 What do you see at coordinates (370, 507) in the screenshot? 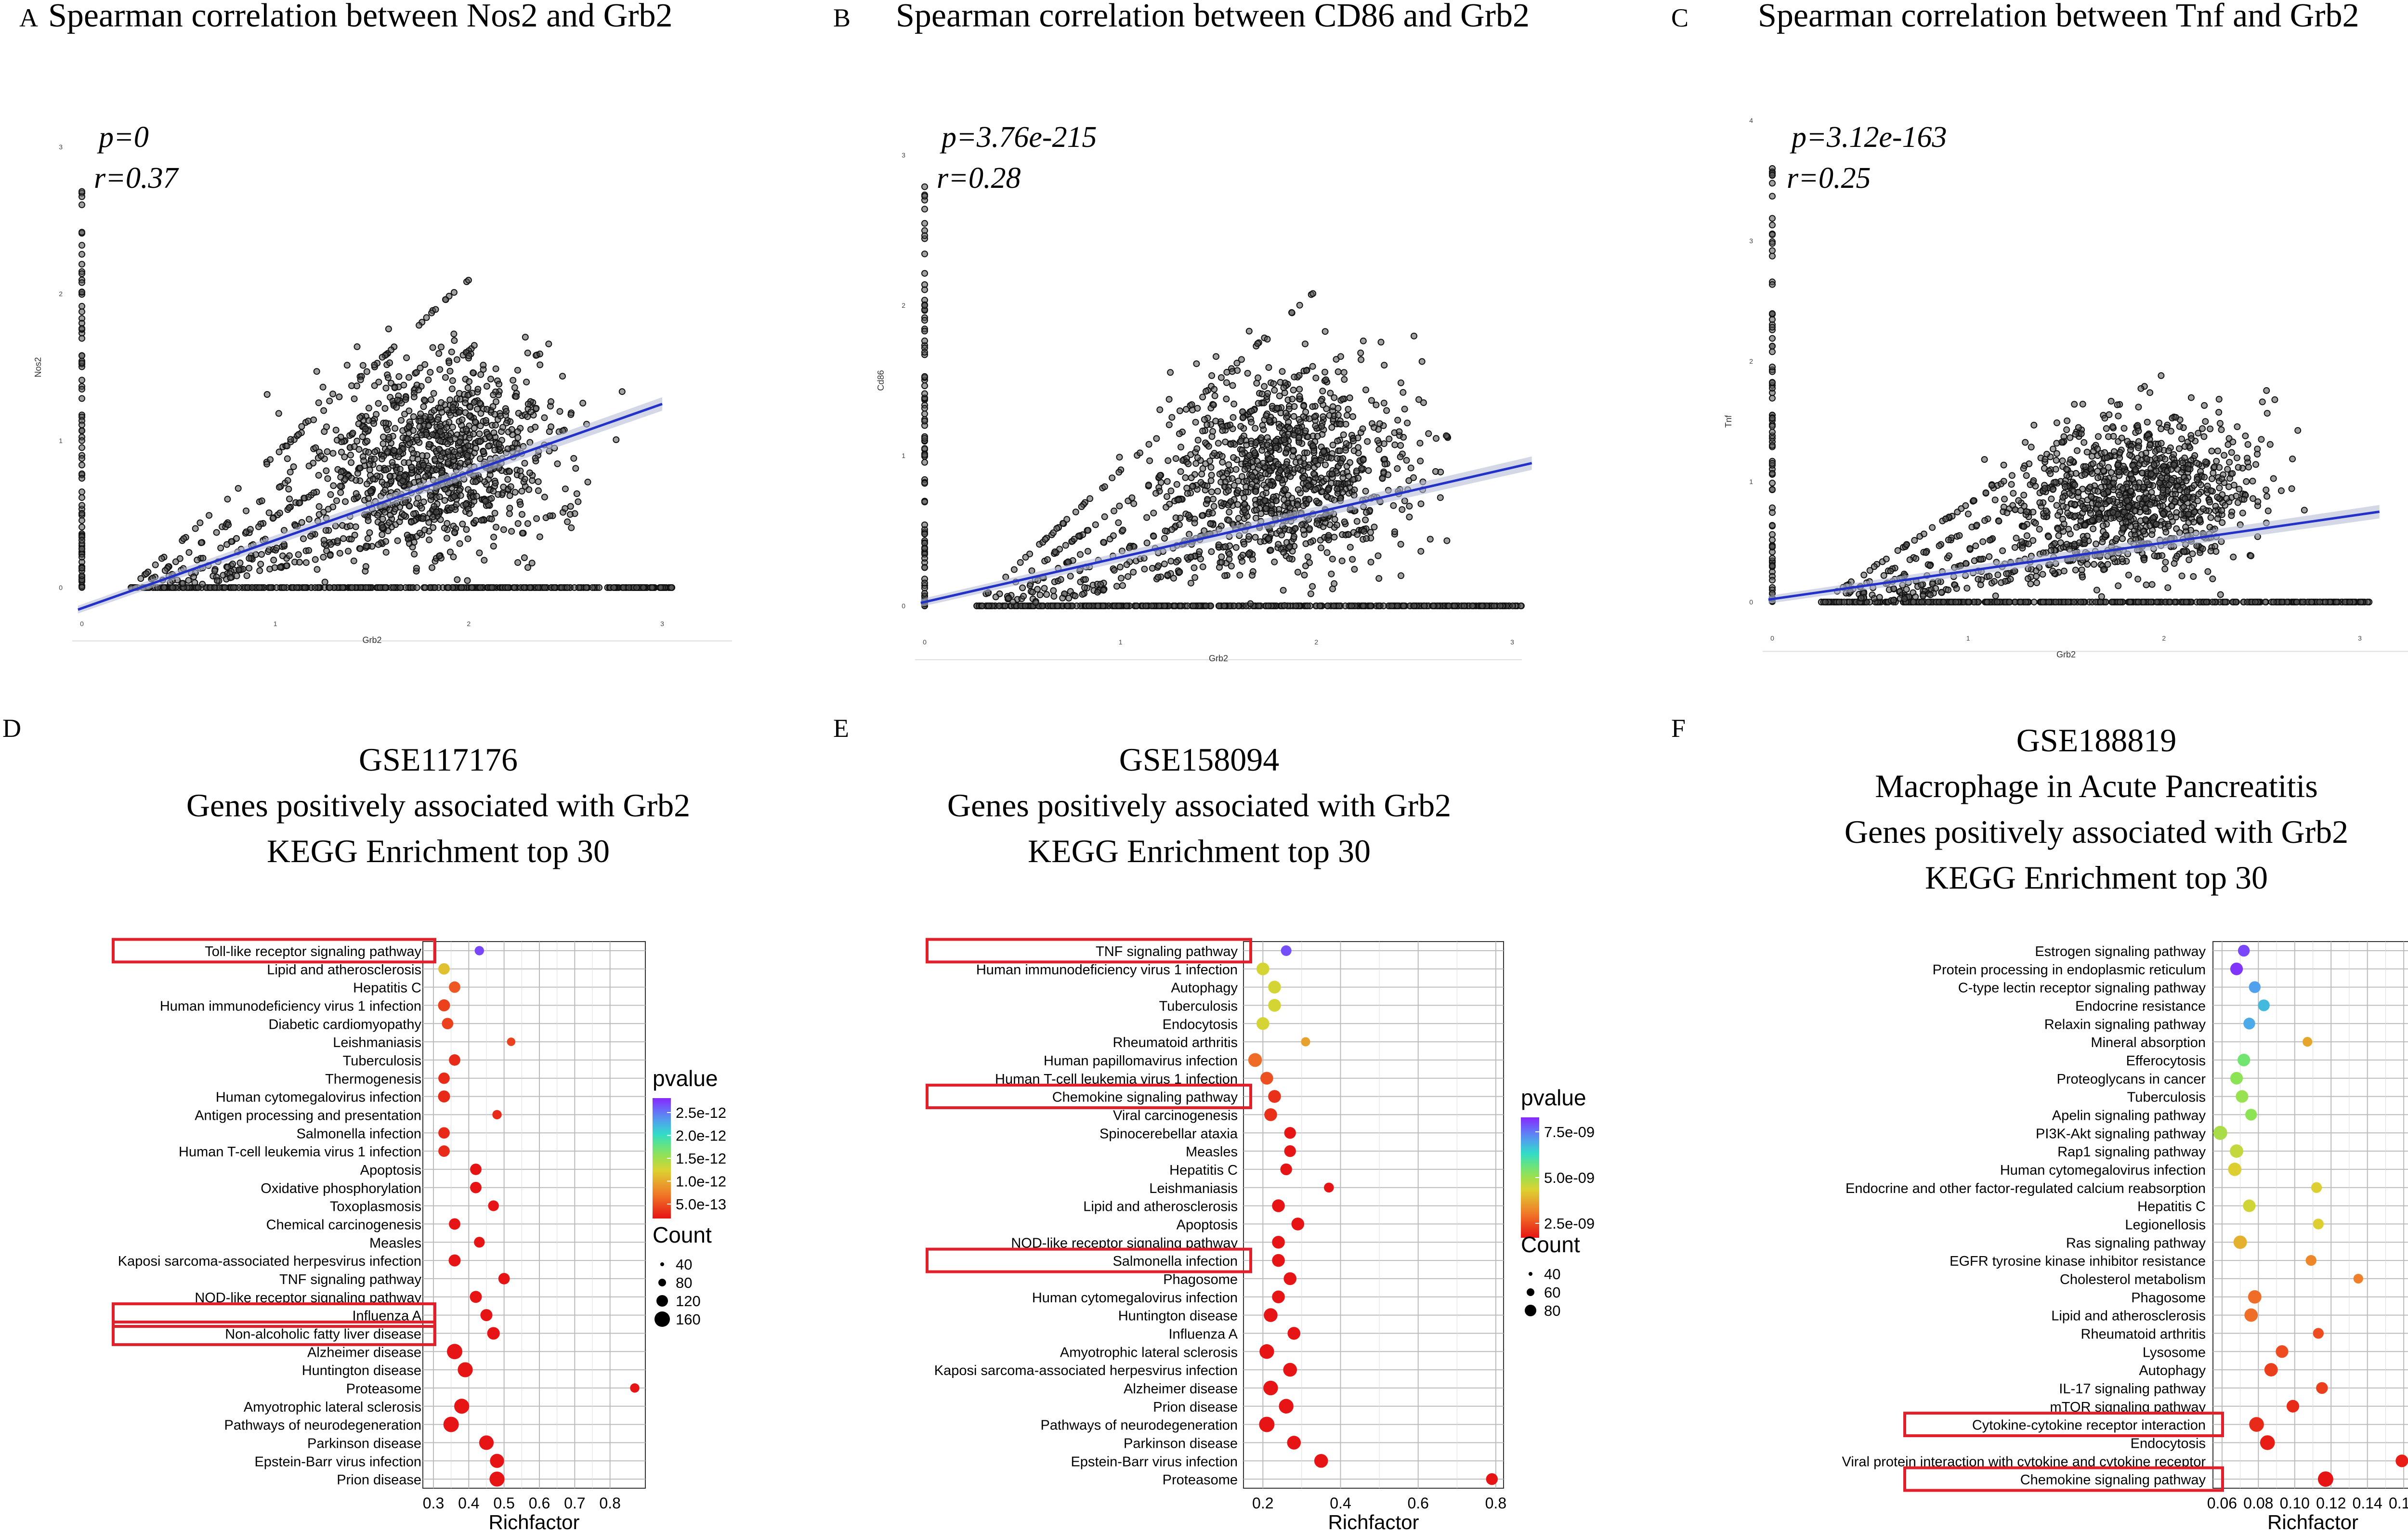
I see `fit-line` at bounding box center [370, 507].